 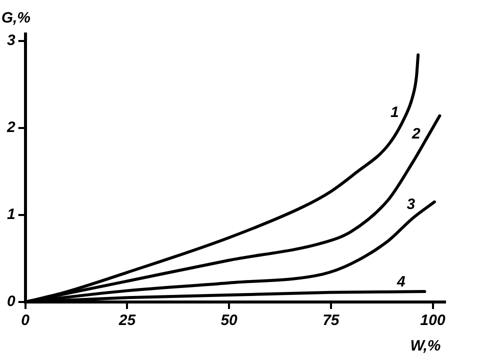 What do you see at coordinates (127, 321) in the screenshot?
I see `x-tick-label: 25` at bounding box center [127, 321].